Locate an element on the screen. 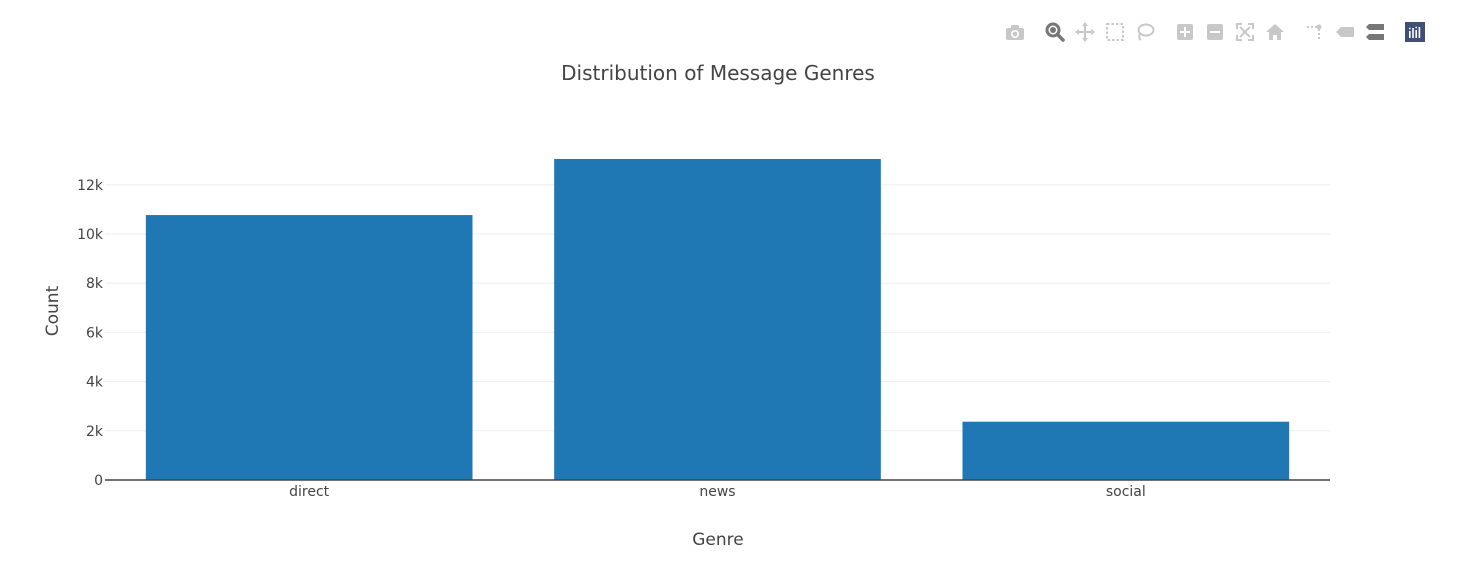  x-tick-label: news is located at coordinates (717, 492).